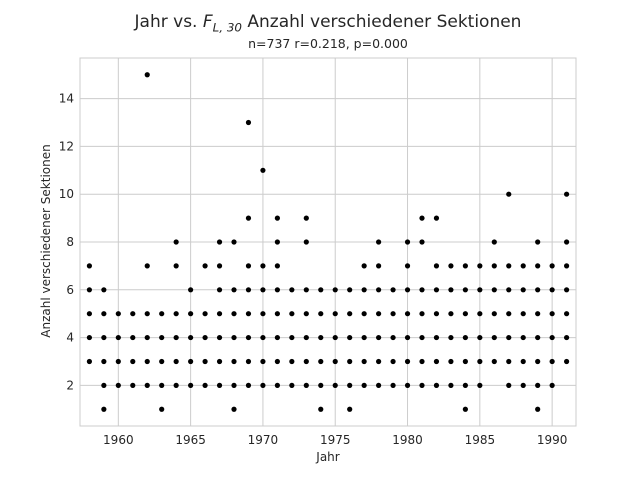  What do you see at coordinates (263, 440) in the screenshot?
I see `x-tick-label: 1970` at bounding box center [263, 440].